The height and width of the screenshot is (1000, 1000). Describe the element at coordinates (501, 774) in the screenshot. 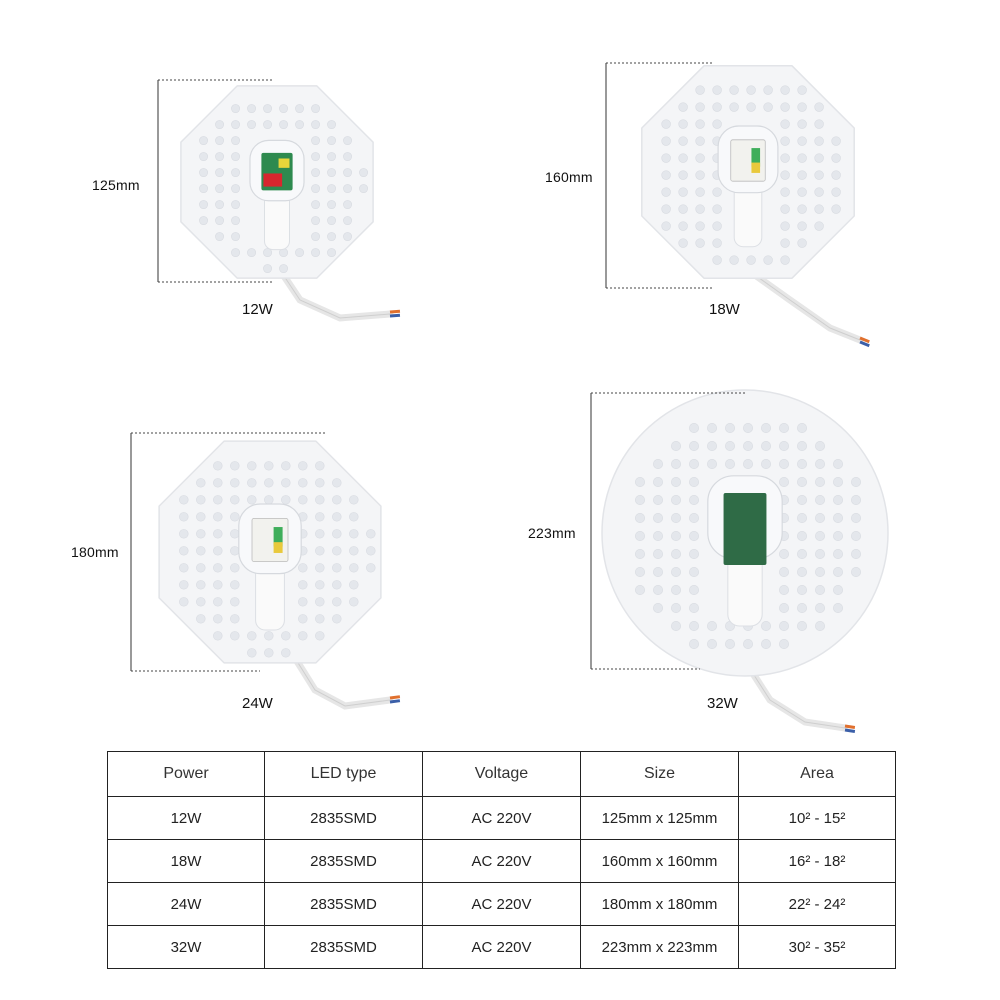

I see `header-voltage: Voltage` at that location.